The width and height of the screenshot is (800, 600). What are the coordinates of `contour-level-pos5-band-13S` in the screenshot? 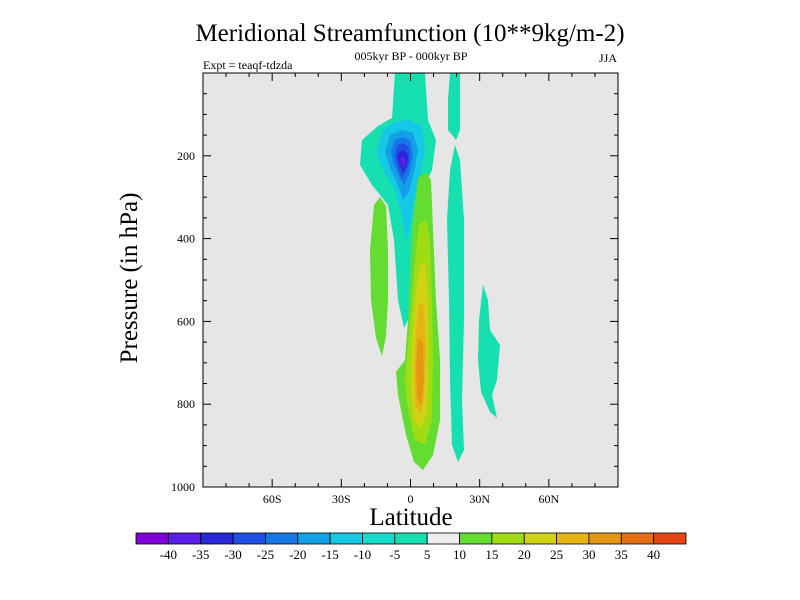 It's located at (379, 276).